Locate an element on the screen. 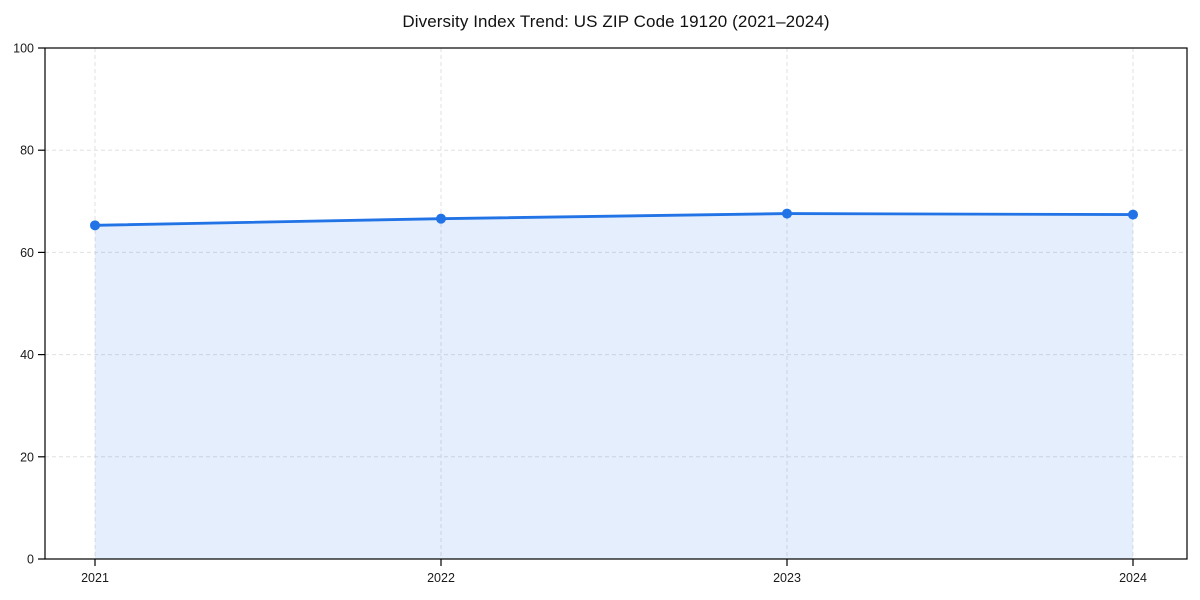  data-point-2022 is located at coordinates (441, 218).